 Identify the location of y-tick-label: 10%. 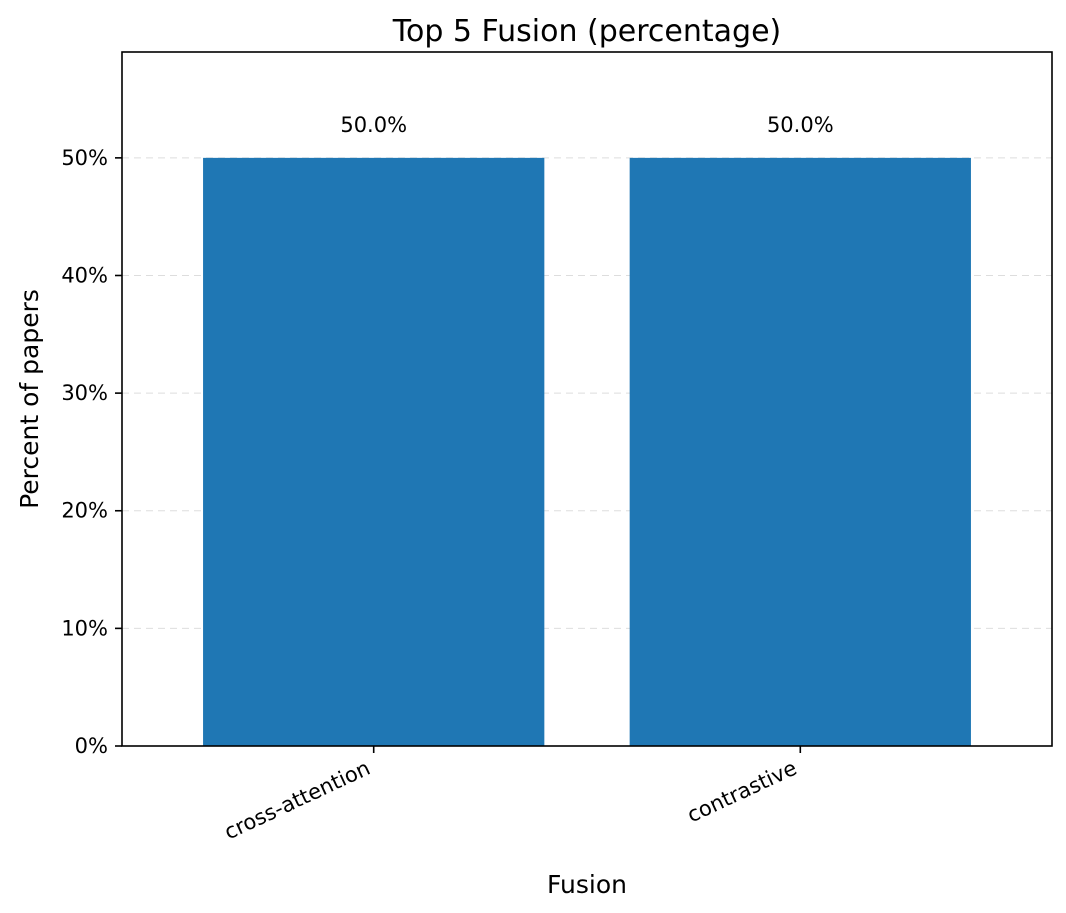
(84, 628).